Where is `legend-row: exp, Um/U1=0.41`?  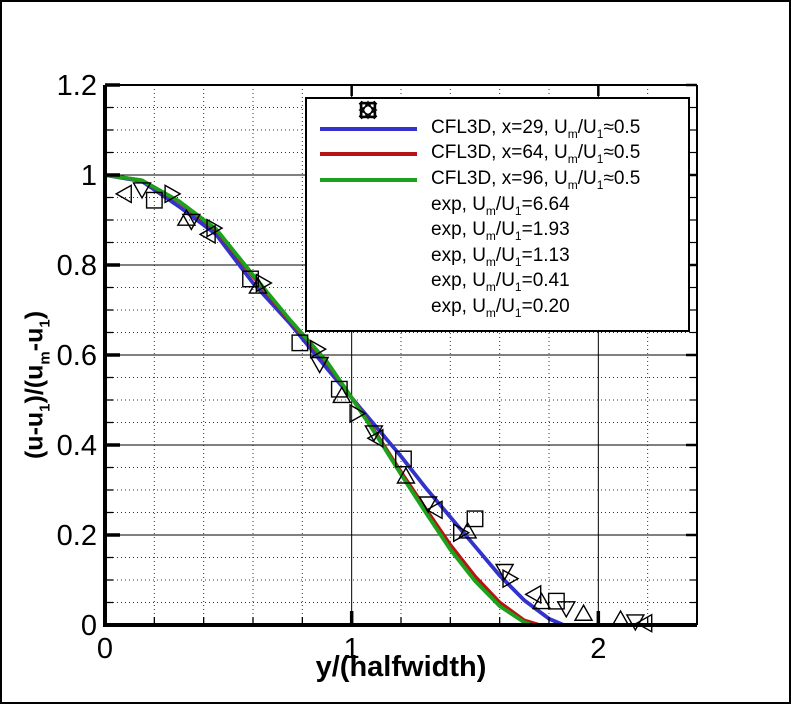 legend-row: exp, Um/U1=0.41 is located at coordinates (497, 198).